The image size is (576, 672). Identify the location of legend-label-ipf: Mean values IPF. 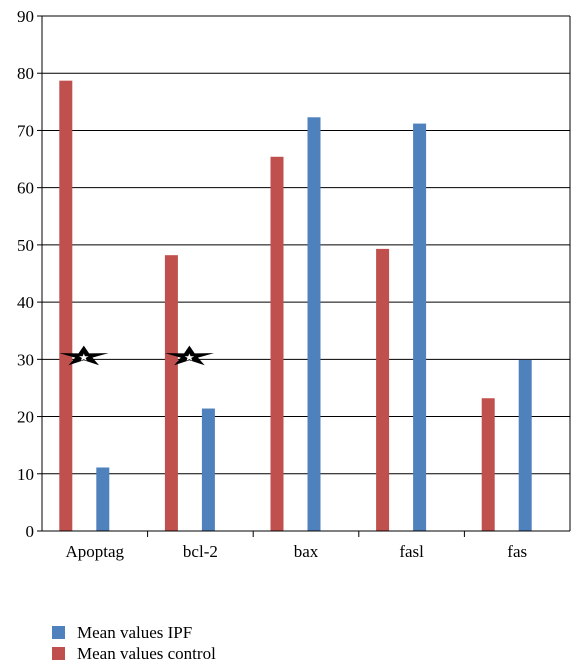
(135, 632).